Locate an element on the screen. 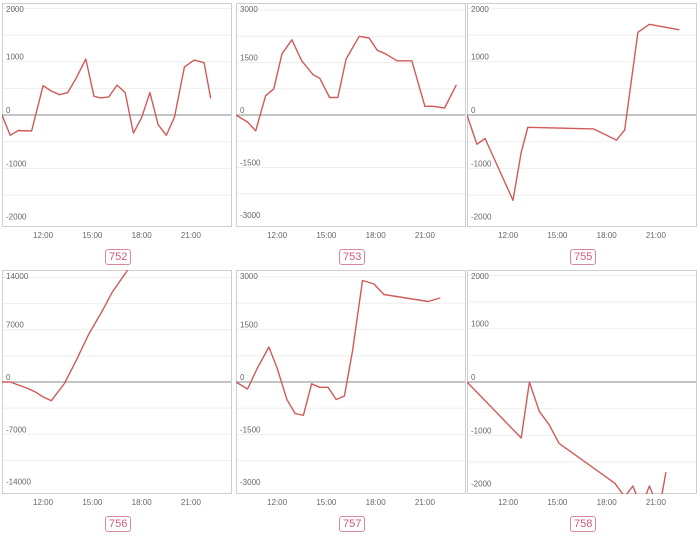 Image resolution: width=700 pixels, height=538 pixels. y-tick-label: -14000 is located at coordinates (18, 482).